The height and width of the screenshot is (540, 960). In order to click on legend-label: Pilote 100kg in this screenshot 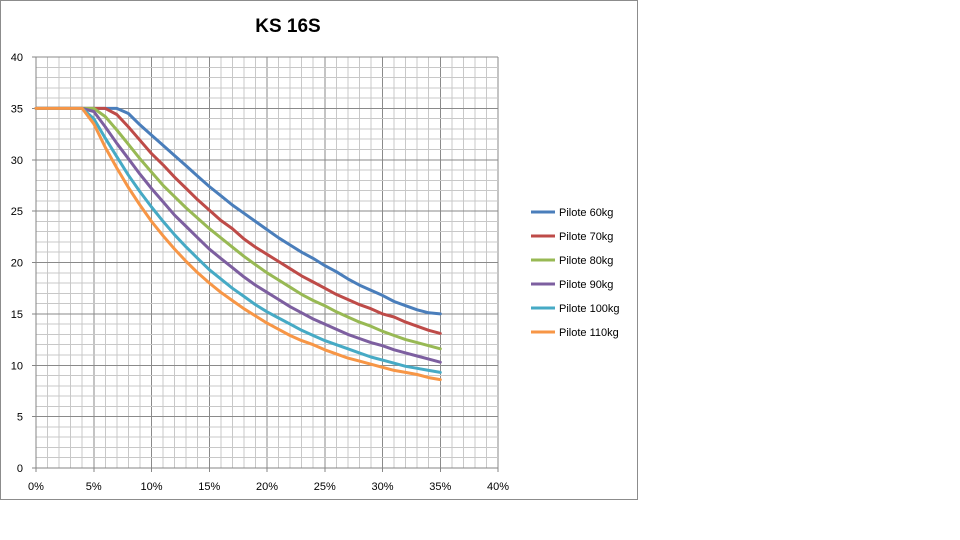, I will do `click(589, 309)`.